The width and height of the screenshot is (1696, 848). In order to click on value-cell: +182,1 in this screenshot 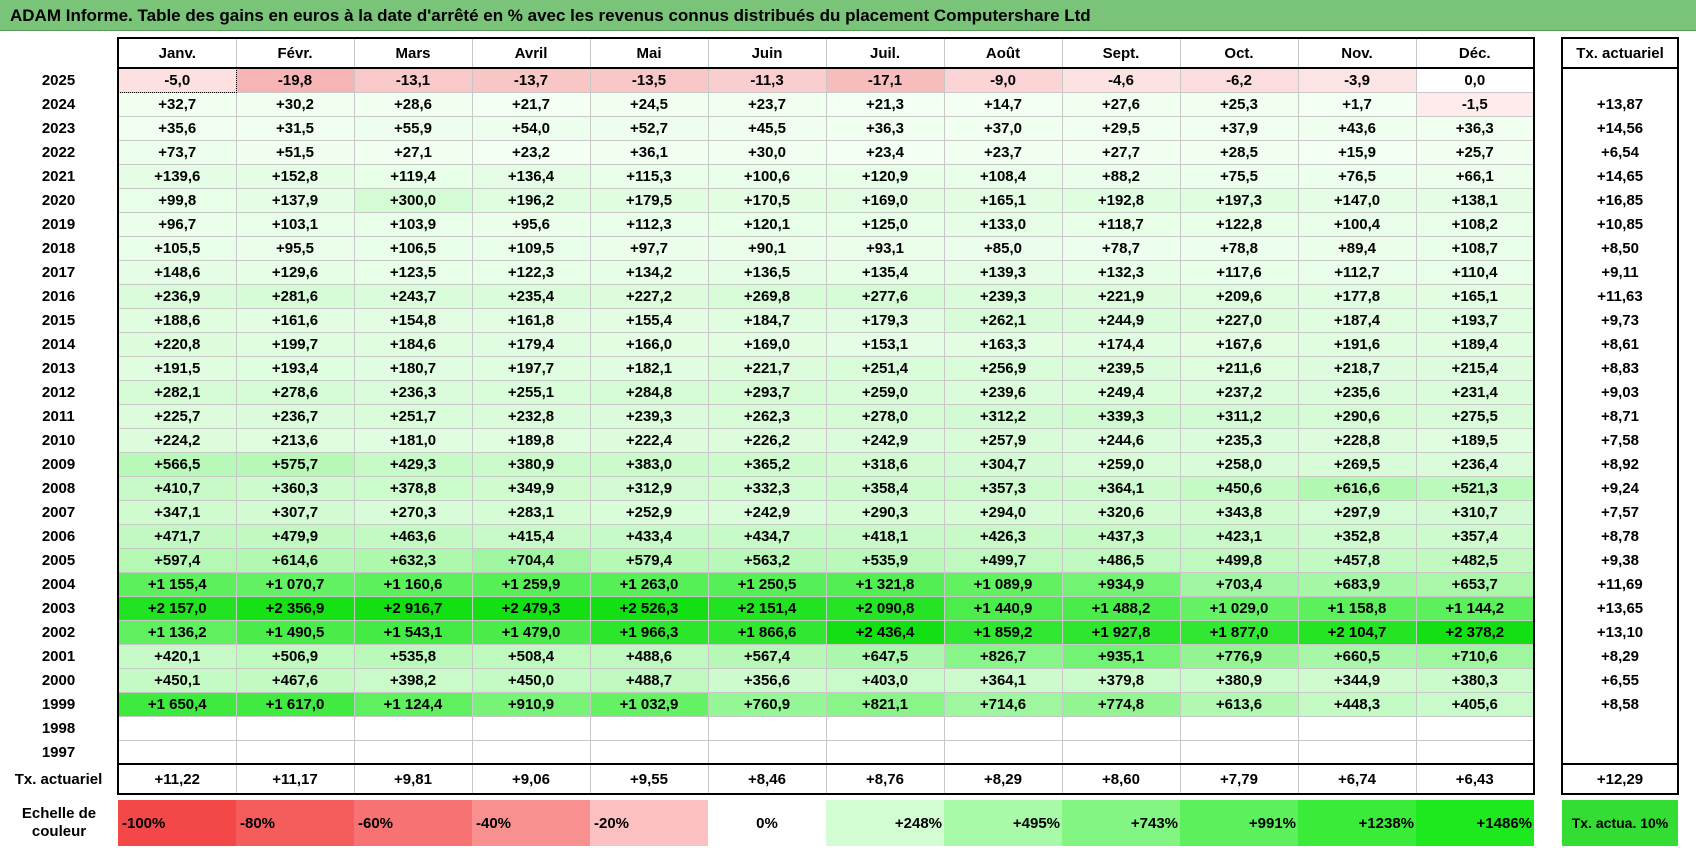, I will do `click(649, 368)`.